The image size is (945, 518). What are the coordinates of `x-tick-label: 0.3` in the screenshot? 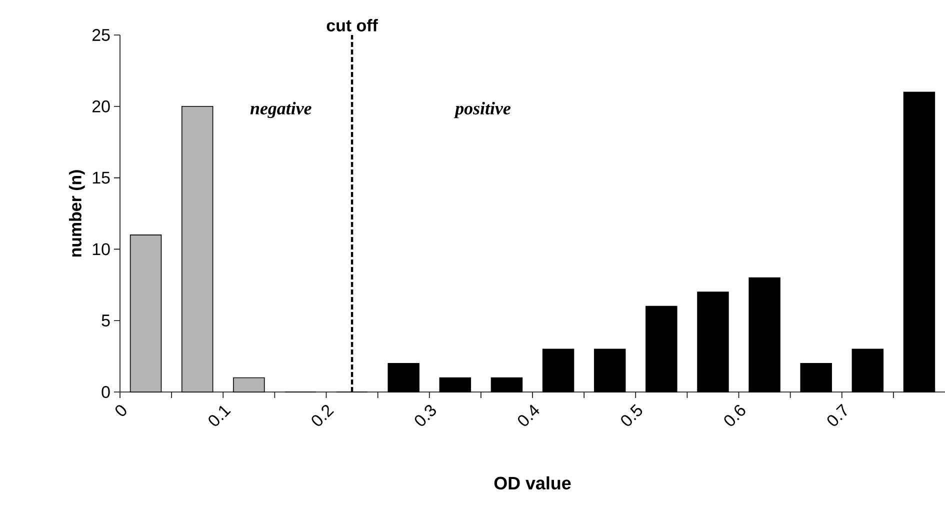 It's located at (425, 415).